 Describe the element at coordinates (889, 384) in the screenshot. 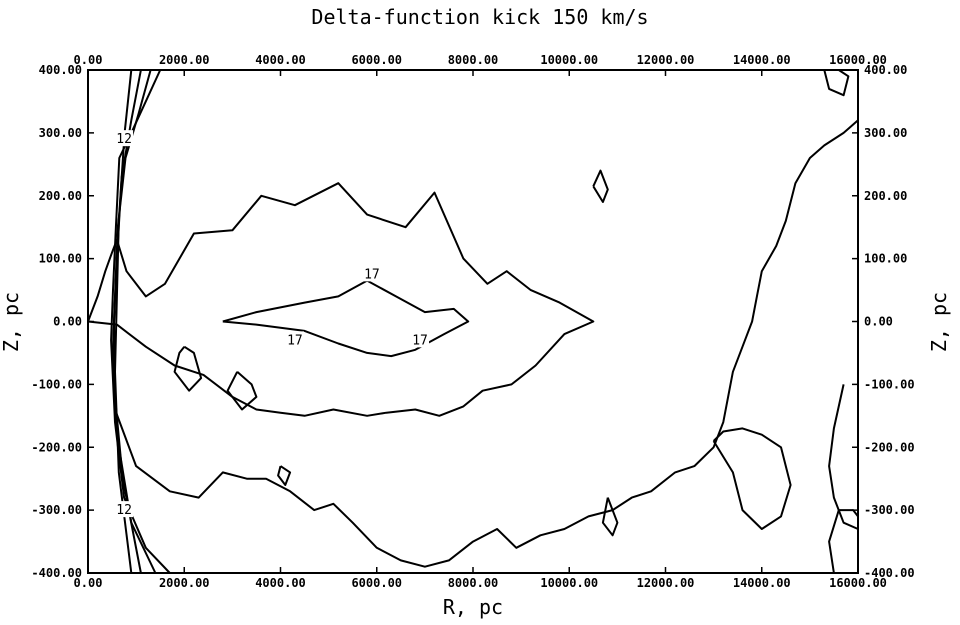

I see `y-tick-right-label: -100.00` at that location.